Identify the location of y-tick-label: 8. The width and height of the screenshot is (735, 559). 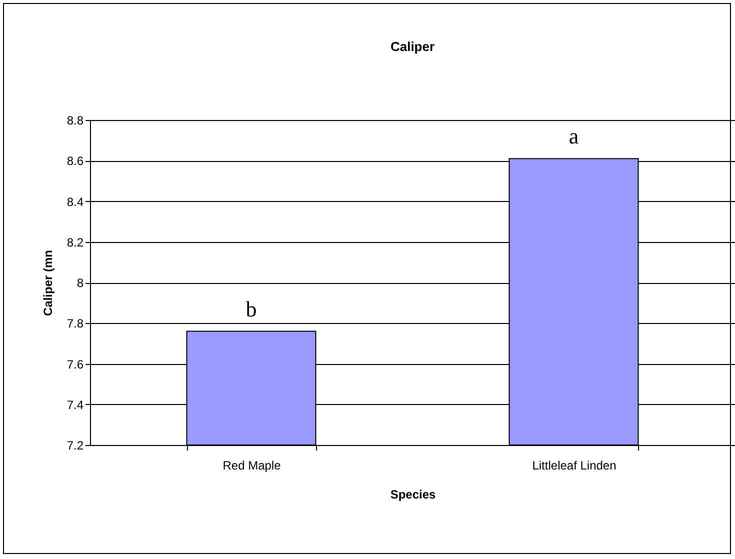
(80, 283).